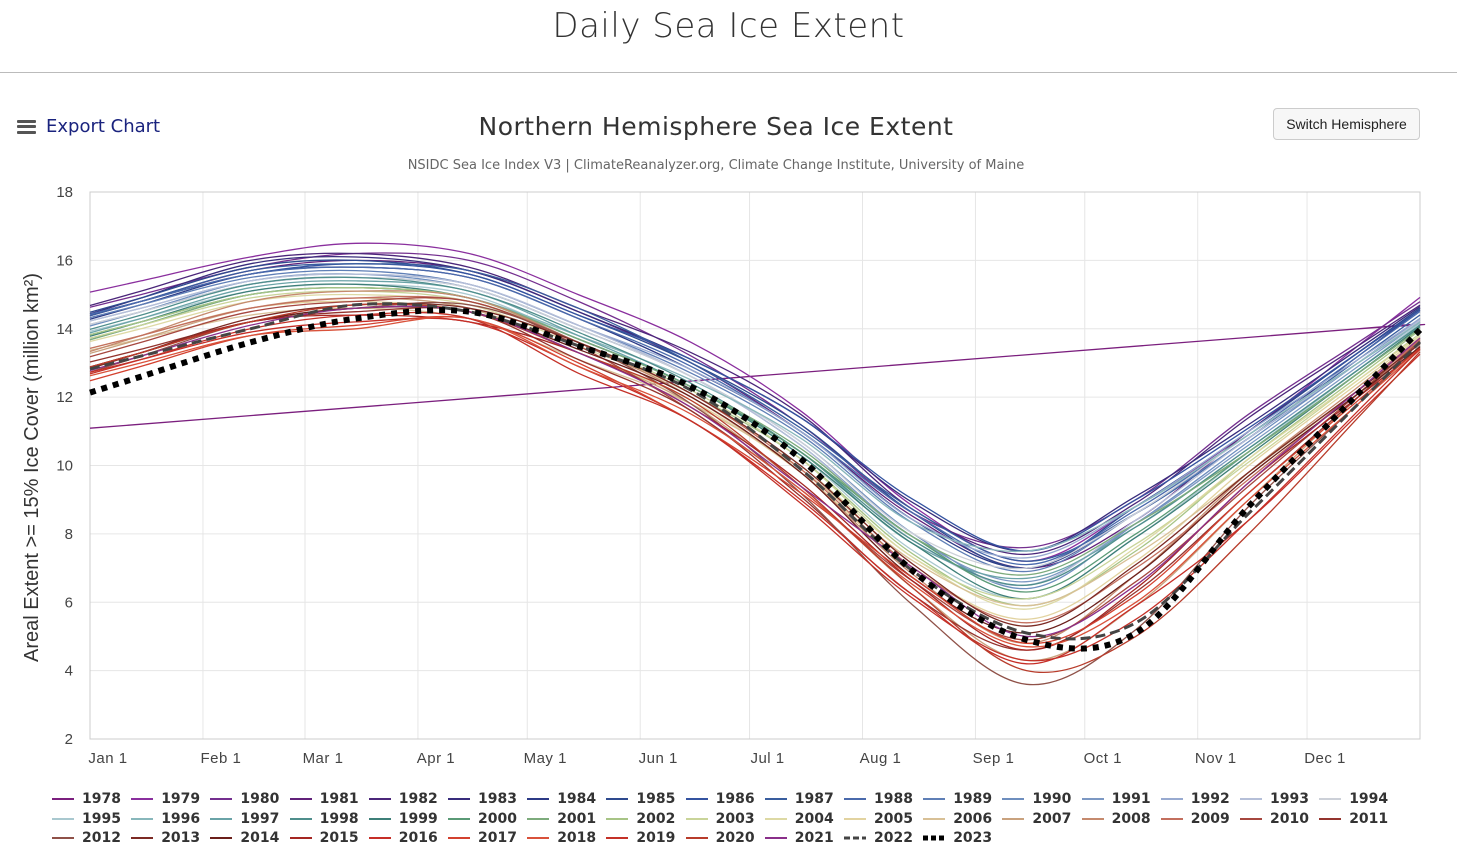 This screenshot has width=1457, height=856. I want to click on legend-item-1990: 1990, so click(1035, 799).